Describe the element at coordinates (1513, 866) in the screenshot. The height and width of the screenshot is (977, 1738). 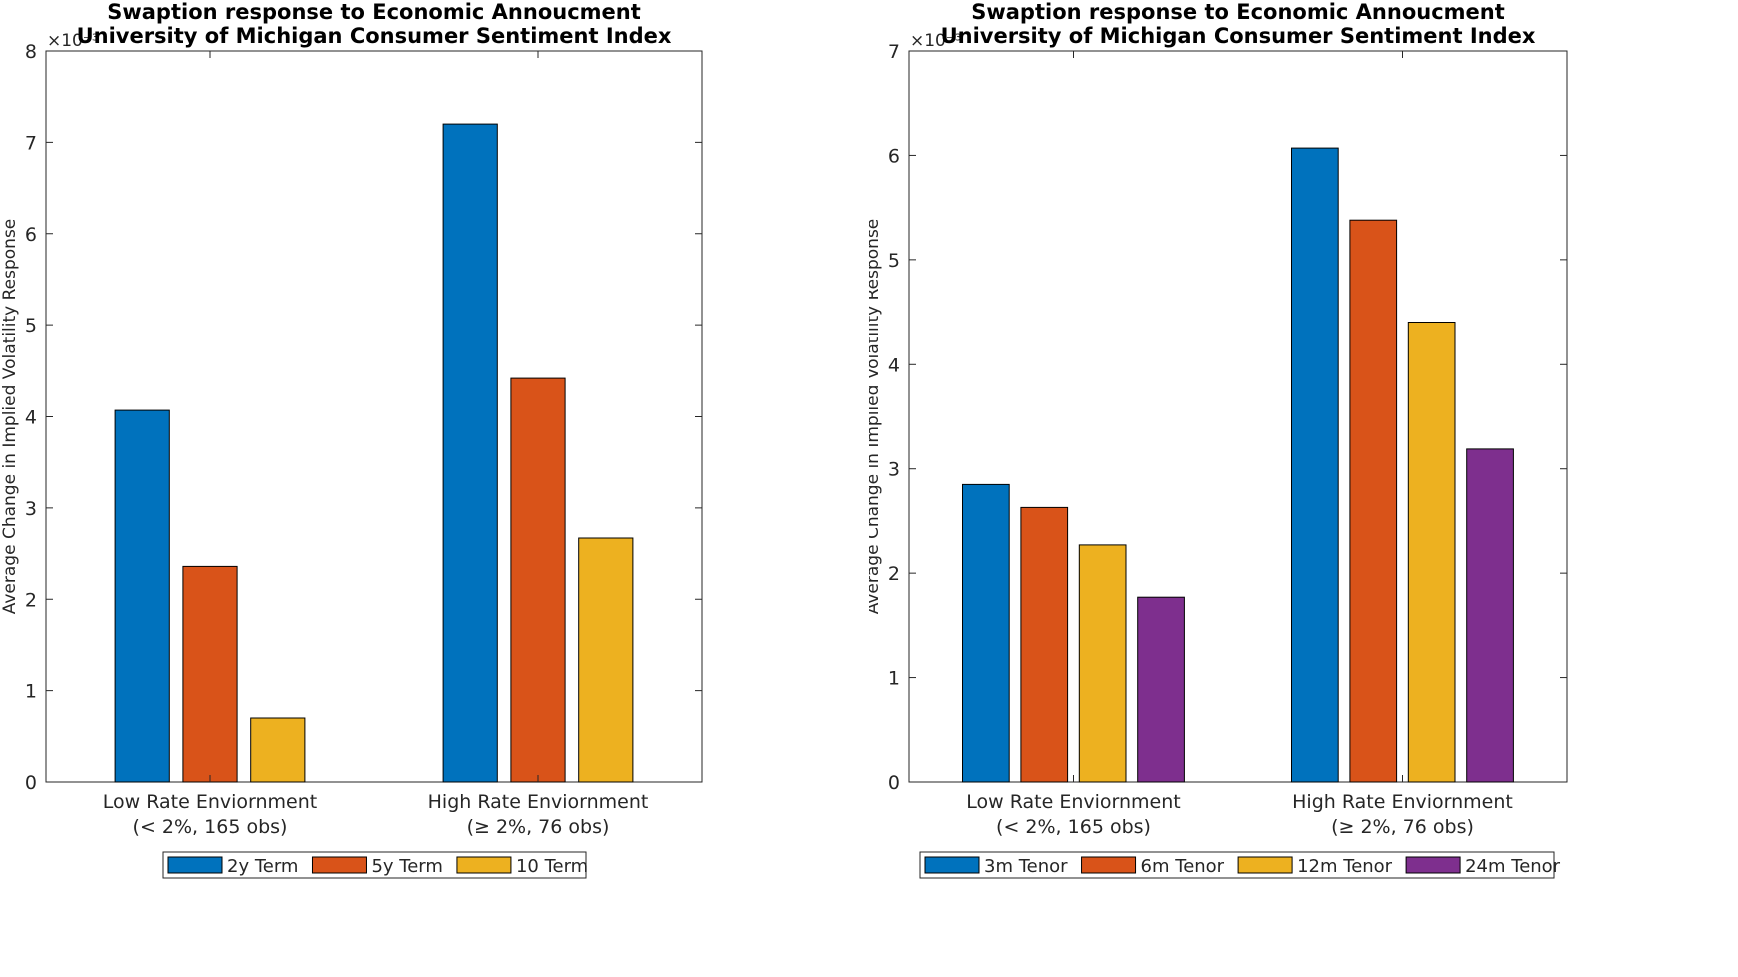
I see `legend-label: 24m Tenor` at that location.